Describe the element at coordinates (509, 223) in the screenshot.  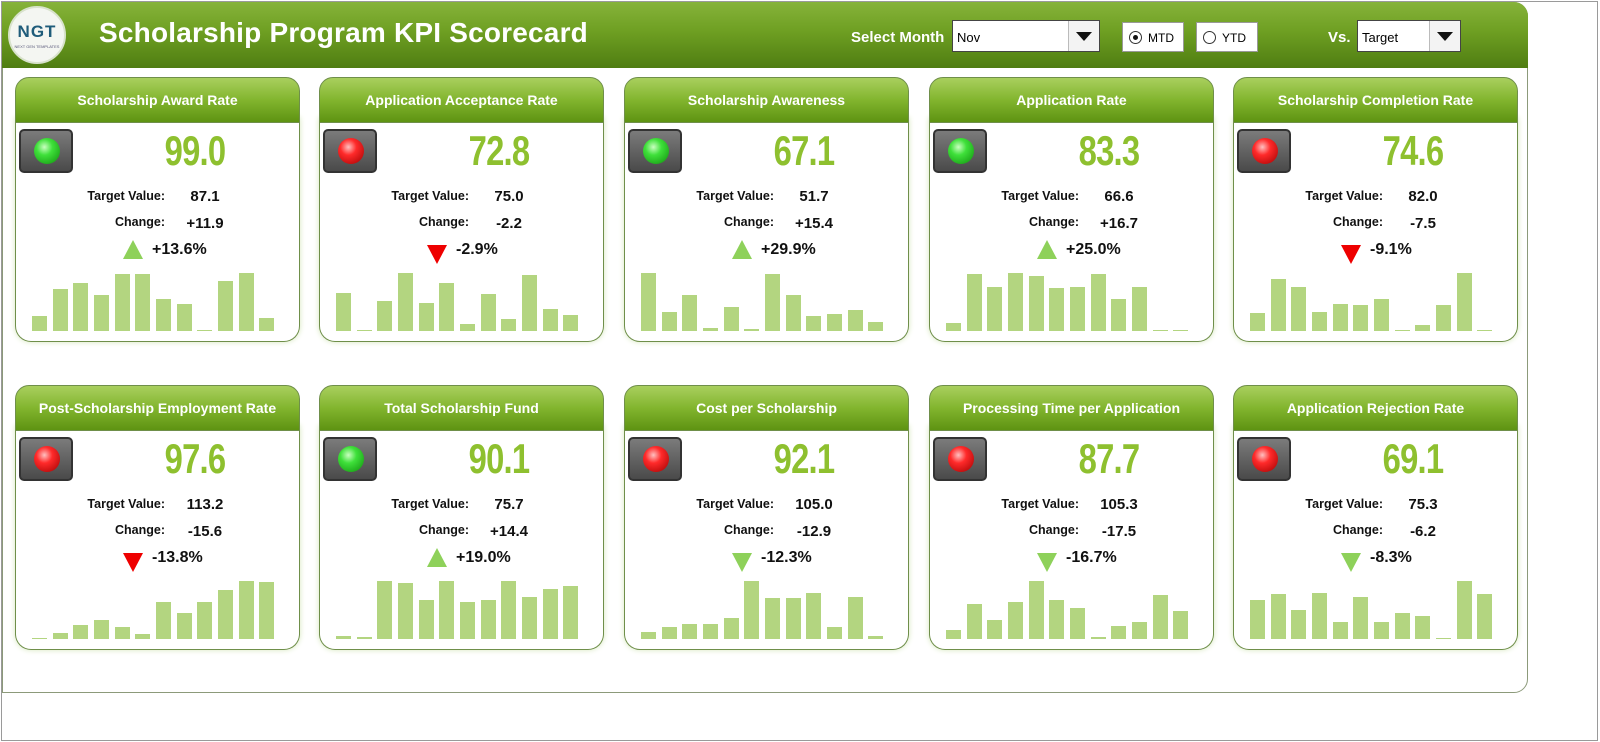
I see `change-value: -2.2` at that location.